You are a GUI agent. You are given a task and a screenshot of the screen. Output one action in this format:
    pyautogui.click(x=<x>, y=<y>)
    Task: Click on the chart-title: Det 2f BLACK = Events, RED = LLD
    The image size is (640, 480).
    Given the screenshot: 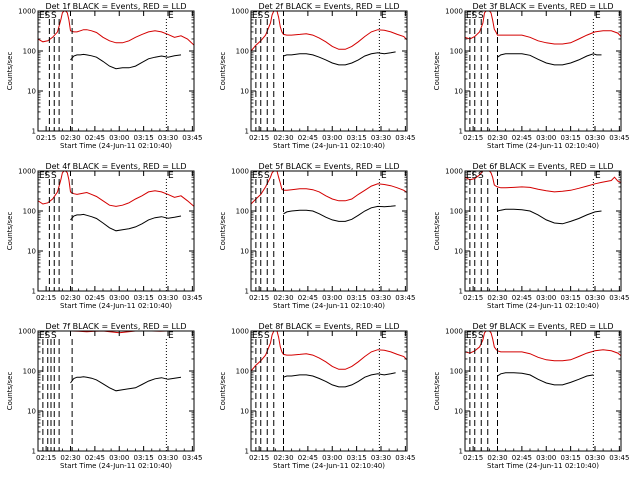 What is the action you would take?
    pyautogui.click(x=328, y=6)
    